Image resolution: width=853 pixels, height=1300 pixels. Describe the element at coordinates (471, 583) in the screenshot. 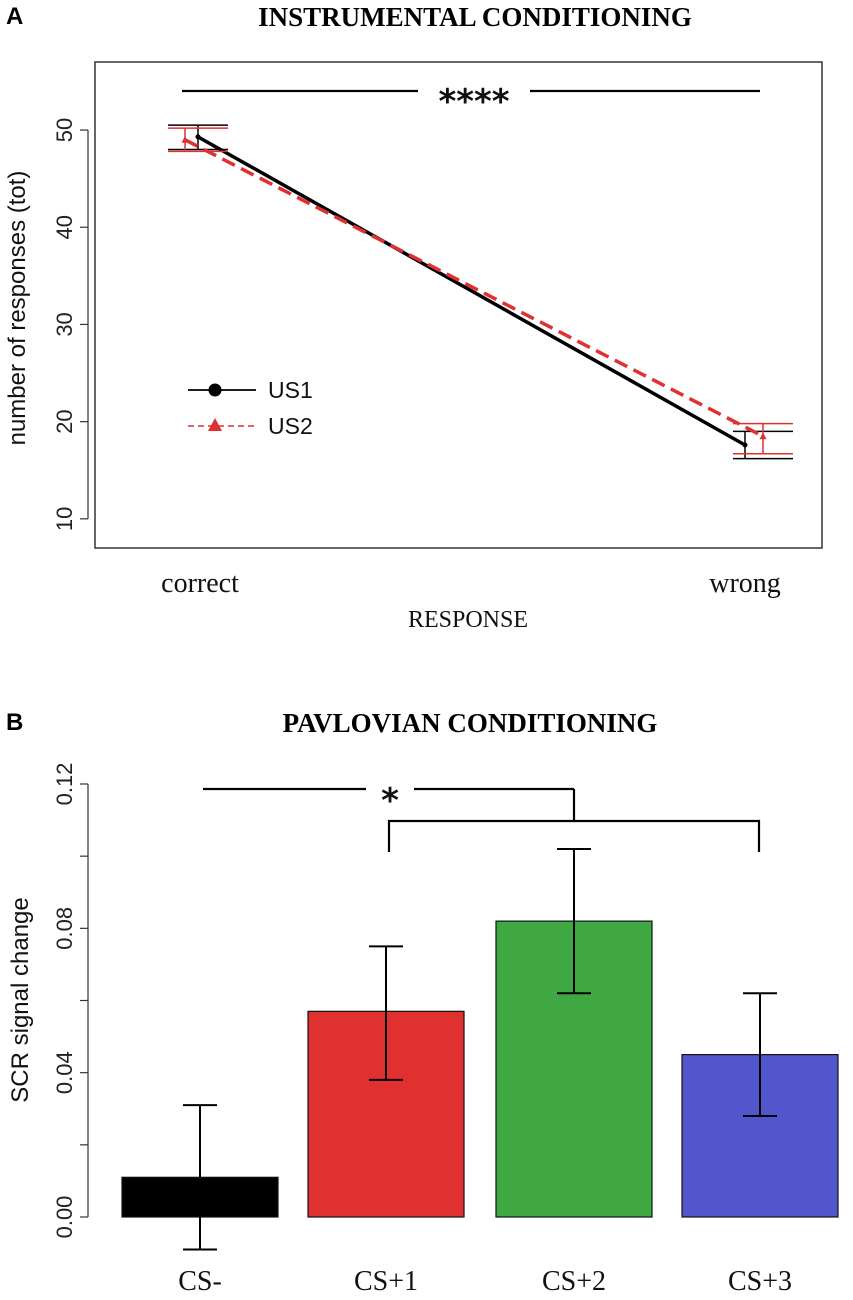

I see `panel-a-x-axis: correct wrong` at that location.